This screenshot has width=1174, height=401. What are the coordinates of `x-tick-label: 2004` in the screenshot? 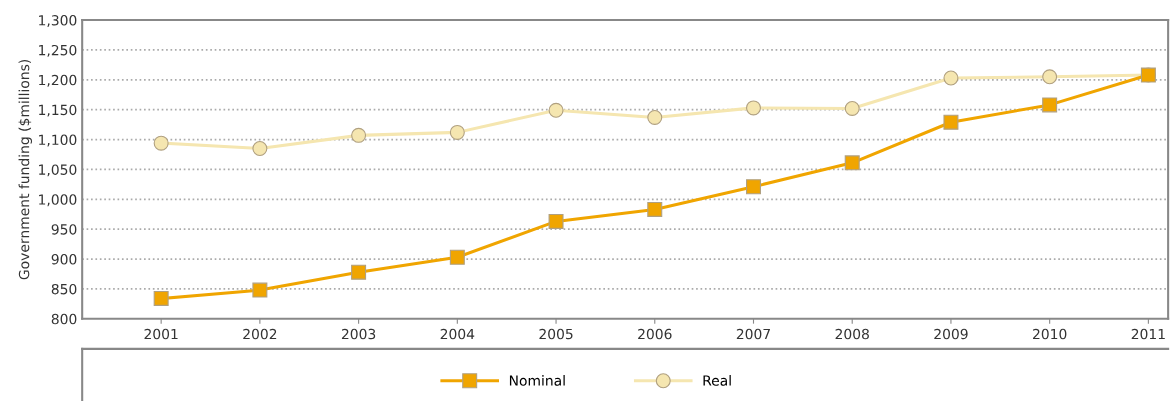 It's located at (457, 334).